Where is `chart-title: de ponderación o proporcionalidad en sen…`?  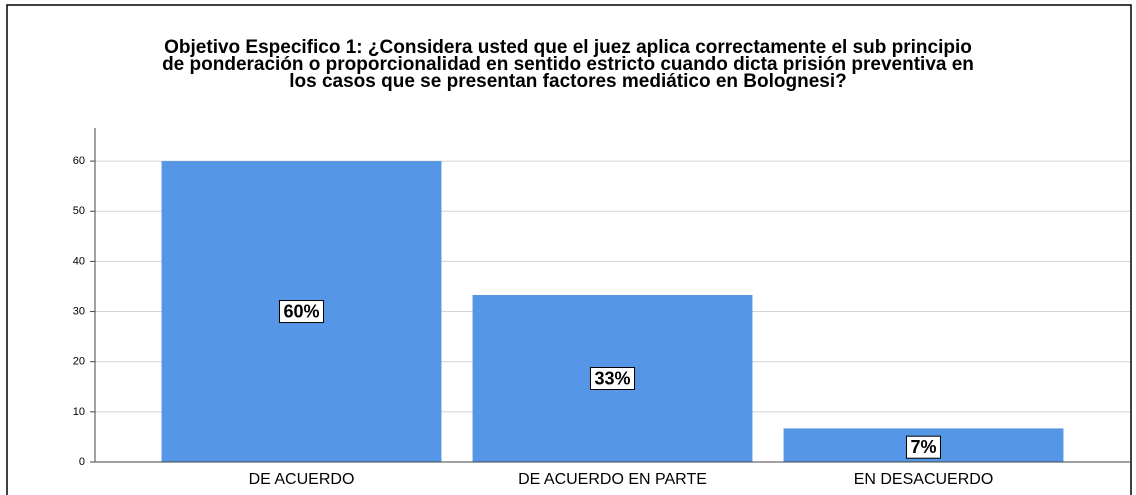 chart-title: de ponderación o proporcionalidad en sen… is located at coordinates (568, 64).